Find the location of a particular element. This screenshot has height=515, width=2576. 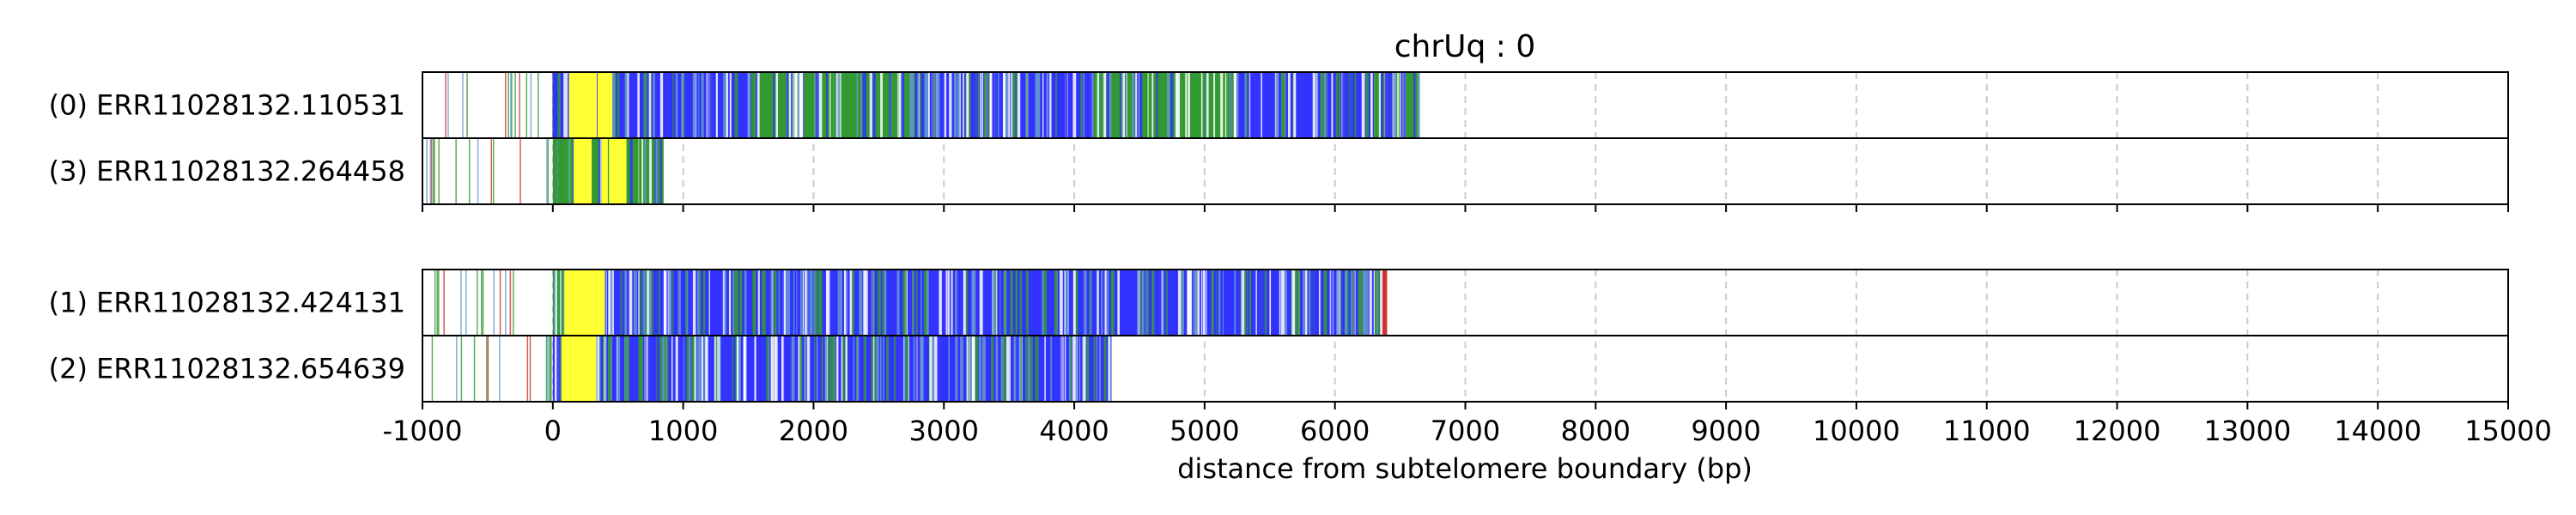

row-label: (2) ERR11028132.654639 is located at coordinates (227, 369).